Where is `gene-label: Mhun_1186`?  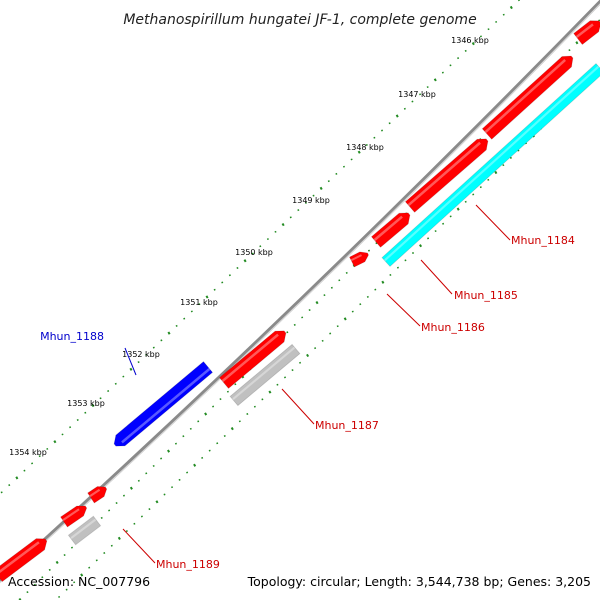
gene-label: Mhun_1186 is located at coordinates (453, 327).